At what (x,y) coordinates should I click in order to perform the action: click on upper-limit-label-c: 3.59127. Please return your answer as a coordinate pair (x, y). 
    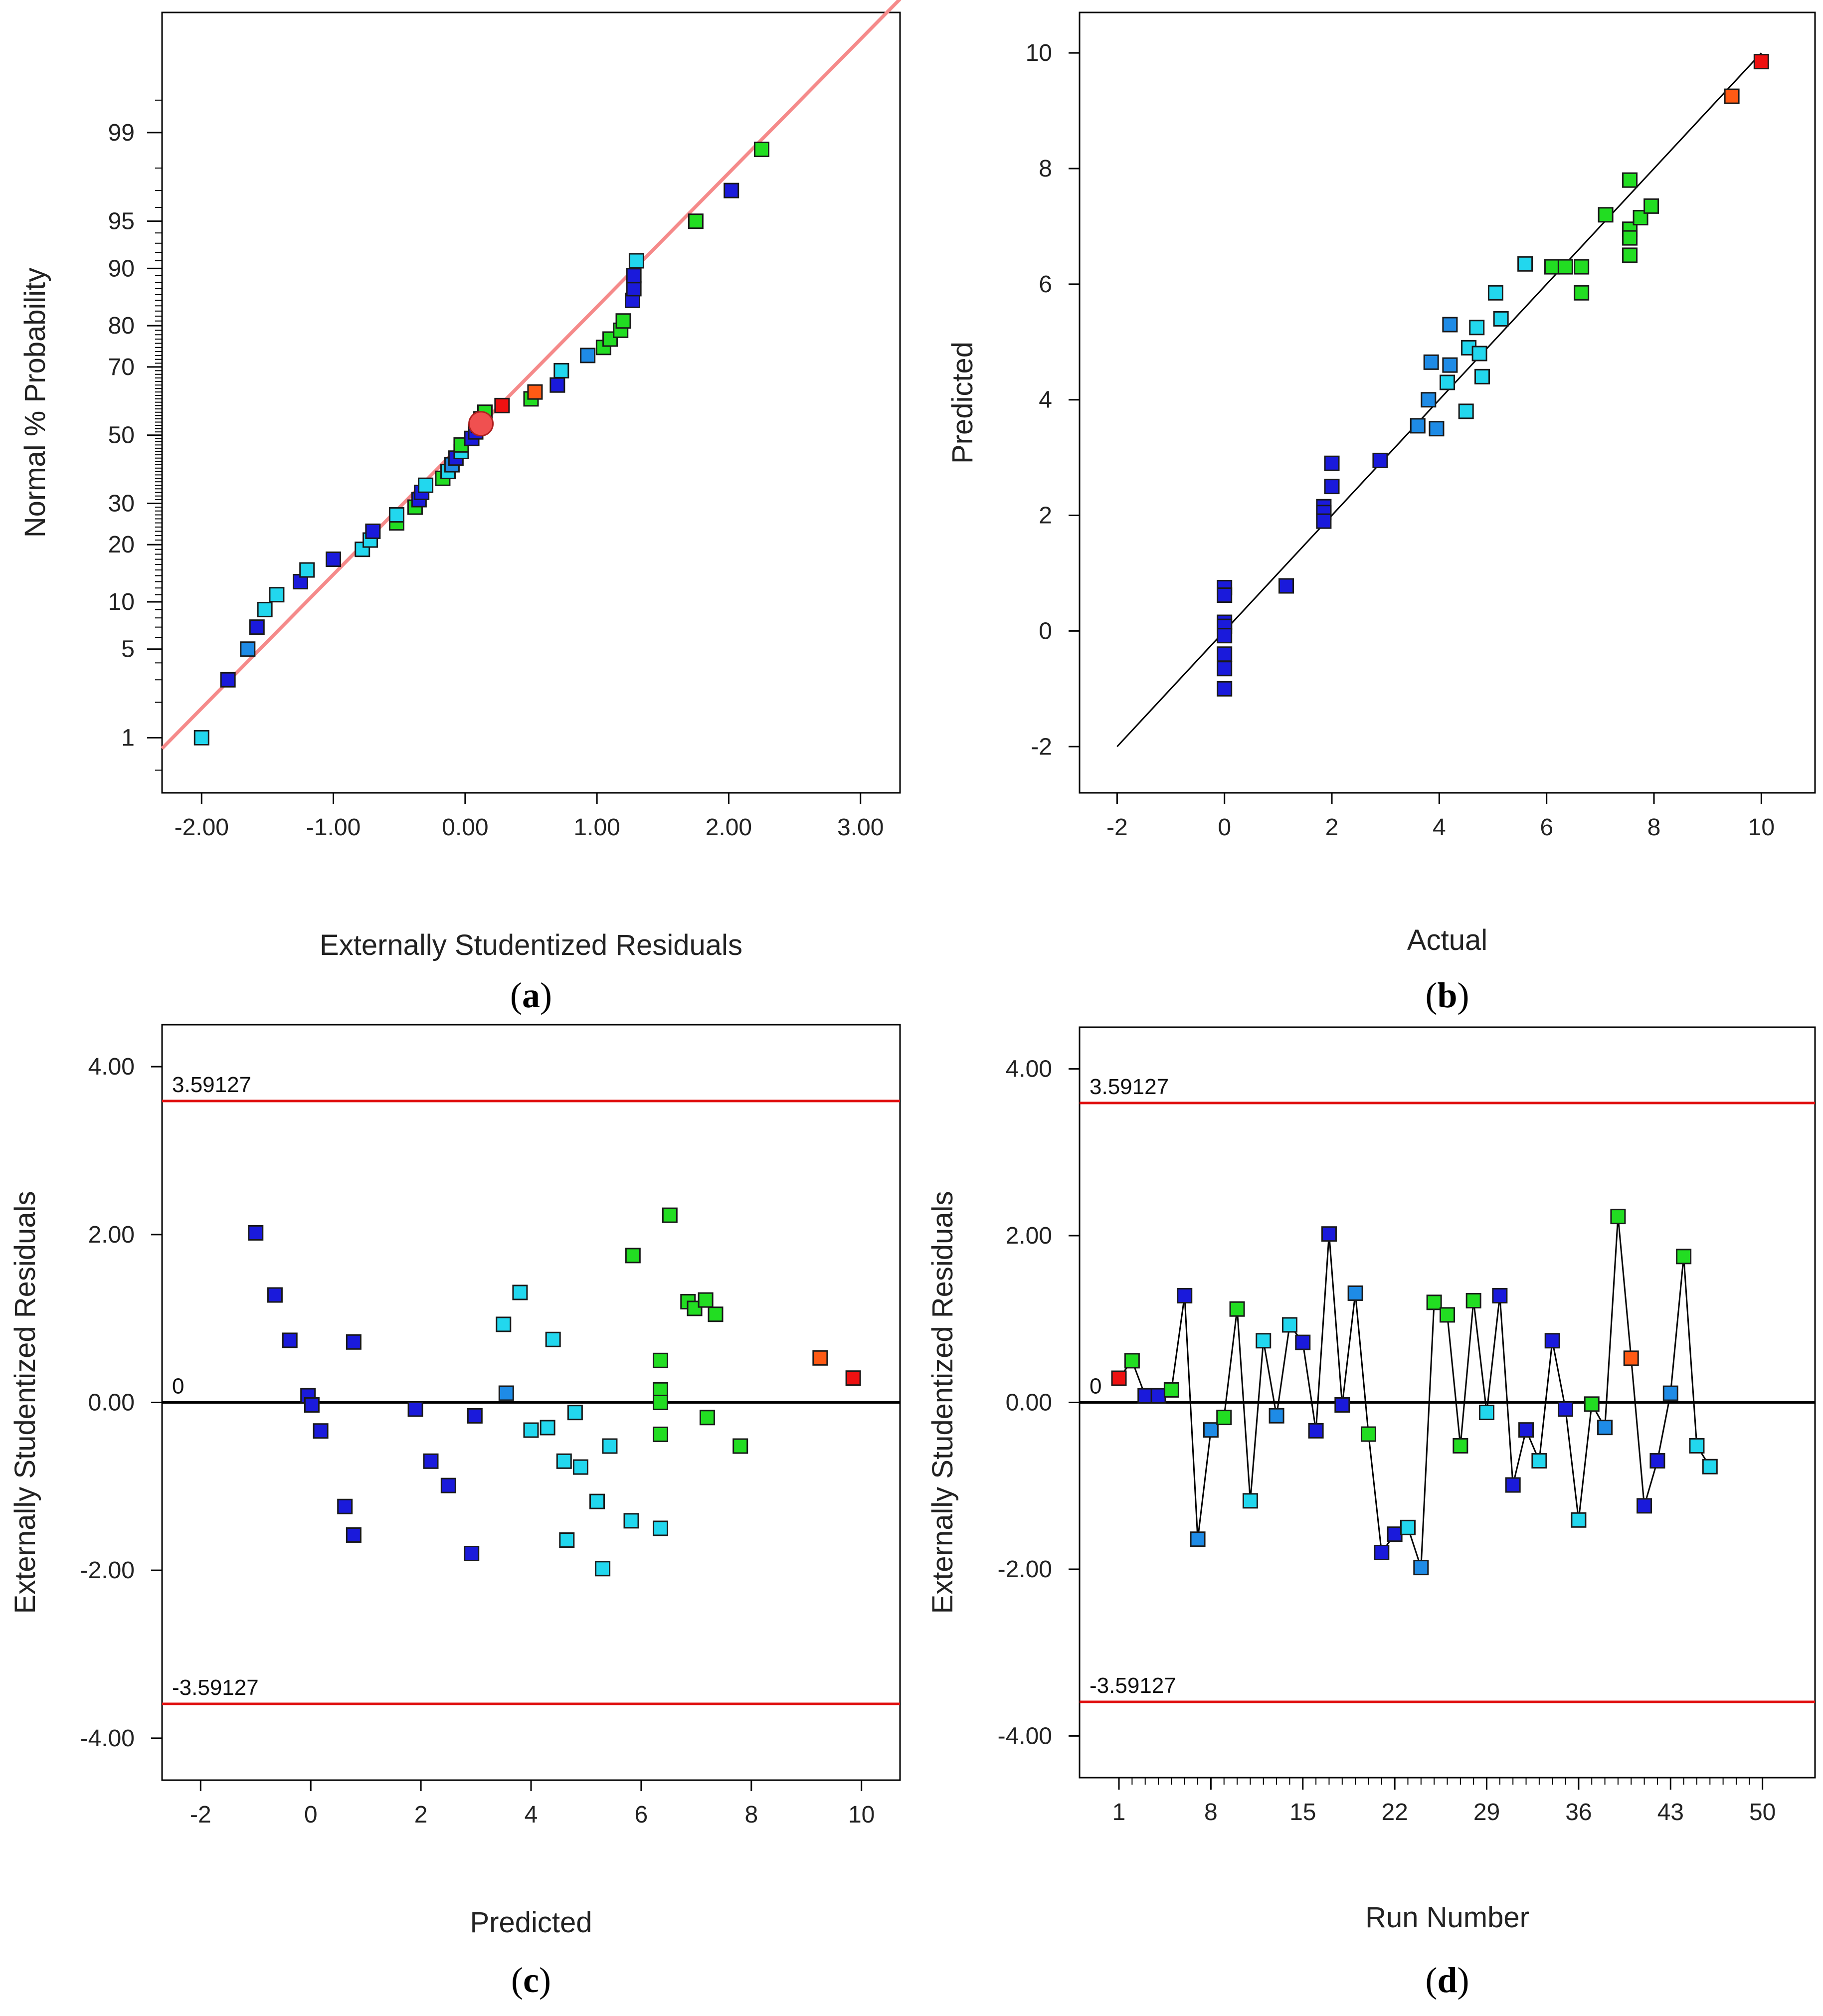
    Looking at the image, I should click on (211, 1085).